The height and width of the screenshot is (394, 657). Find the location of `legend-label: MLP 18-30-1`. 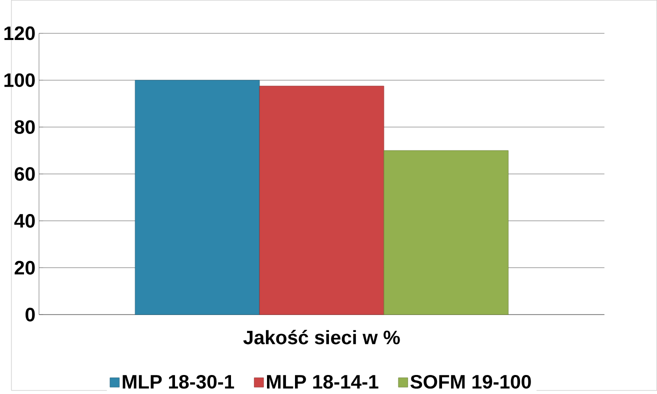

legend-label: MLP 18-30-1 is located at coordinates (178, 382).